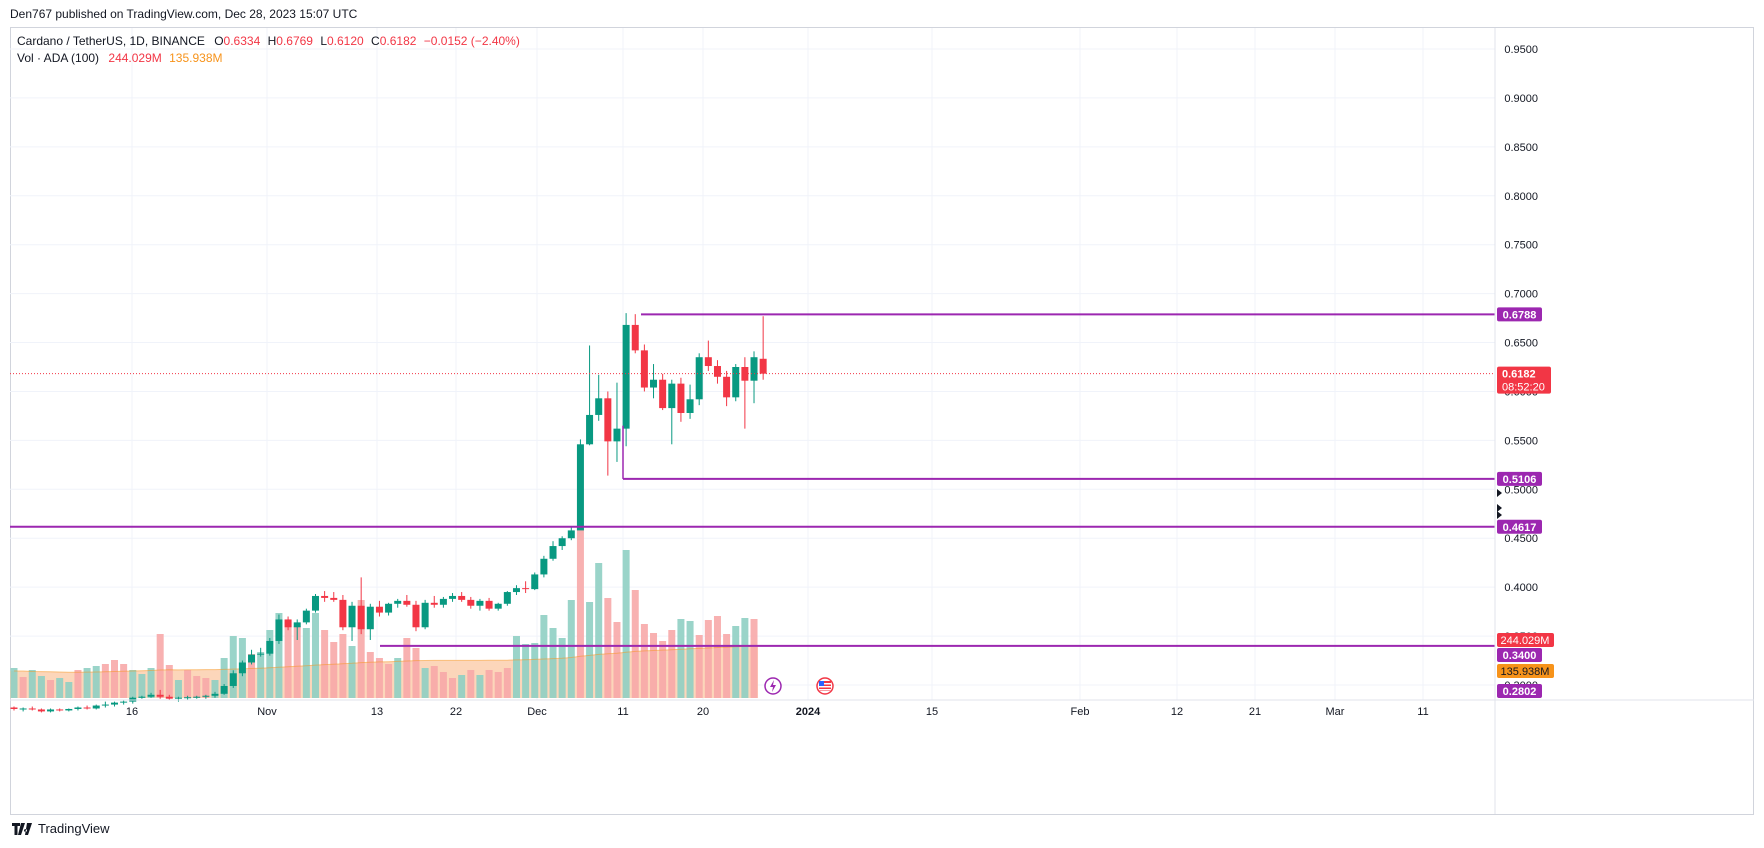 The image size is (1764, 848). Describe the element at coordinates (375, 41) in the screenshot. I see `close-label: C` at that location.